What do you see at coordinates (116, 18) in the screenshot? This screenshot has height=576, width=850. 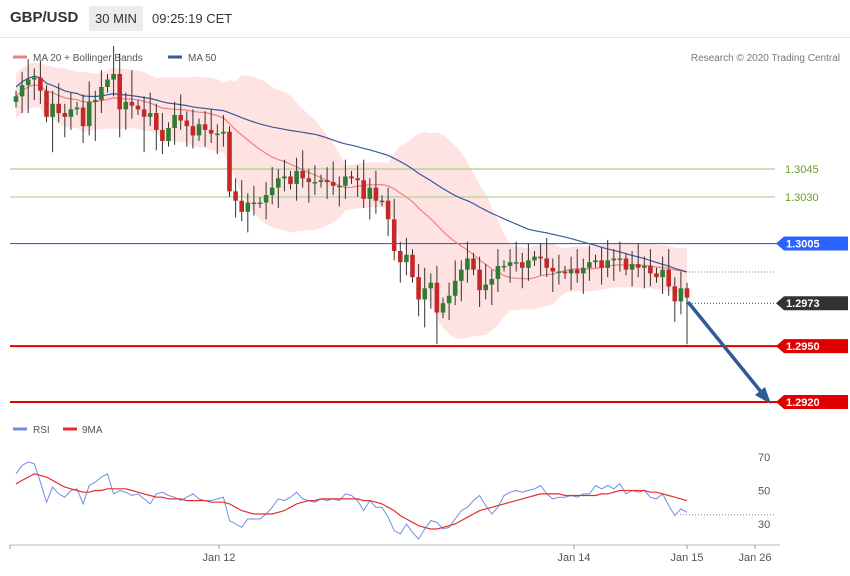 I see `timeframe-button: 30 MIN` at bounding box center [116, 18].